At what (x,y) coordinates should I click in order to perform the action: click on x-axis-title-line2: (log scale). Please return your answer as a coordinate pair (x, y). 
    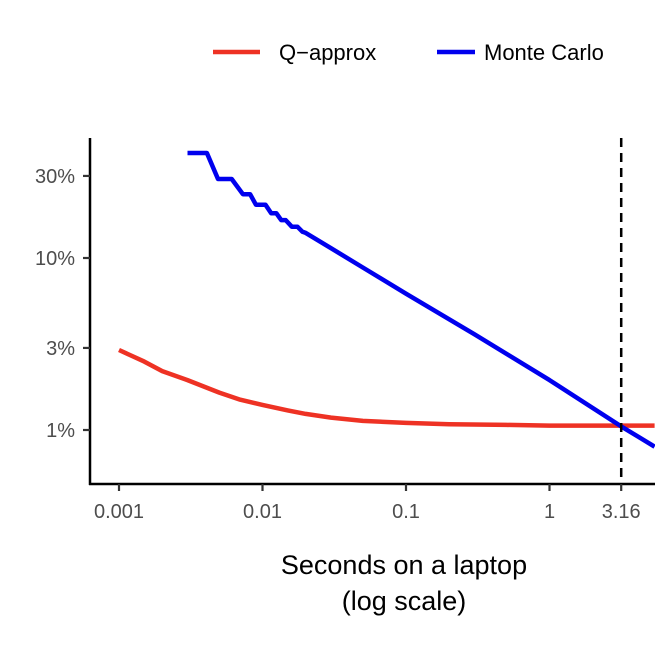
    Looking at the image, I should click on (404, 601).